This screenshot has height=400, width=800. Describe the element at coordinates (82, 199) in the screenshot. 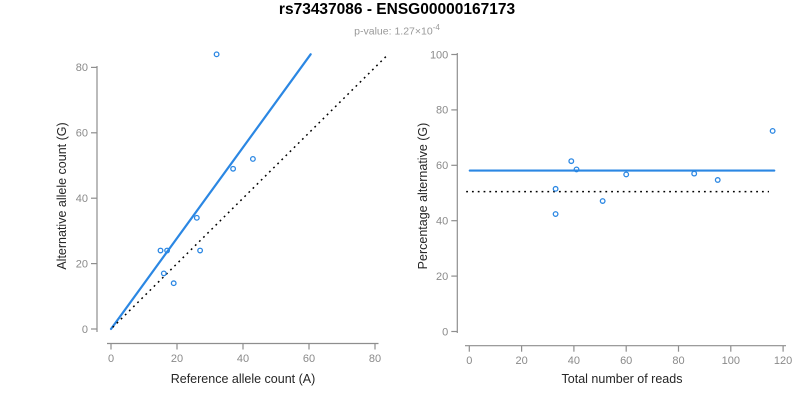

I see `left-y-tick-label: 40` at that location.